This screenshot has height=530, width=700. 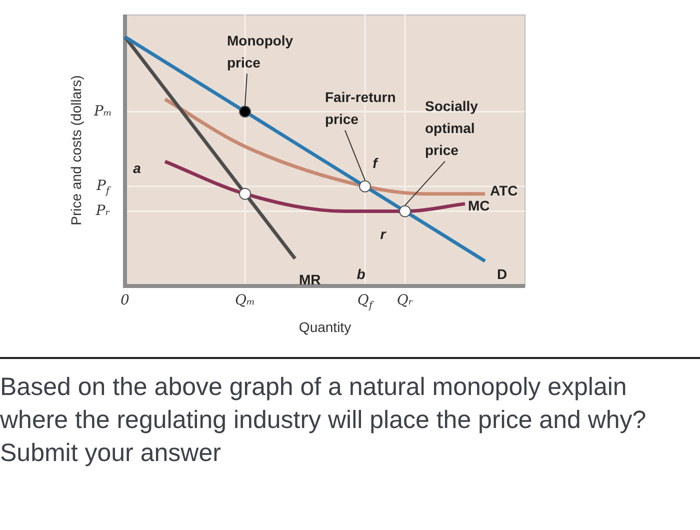 What do you see at coordinates (504, 190) in the screenshot?
I see `series-label: ATC` at bounding box center [504, 190].